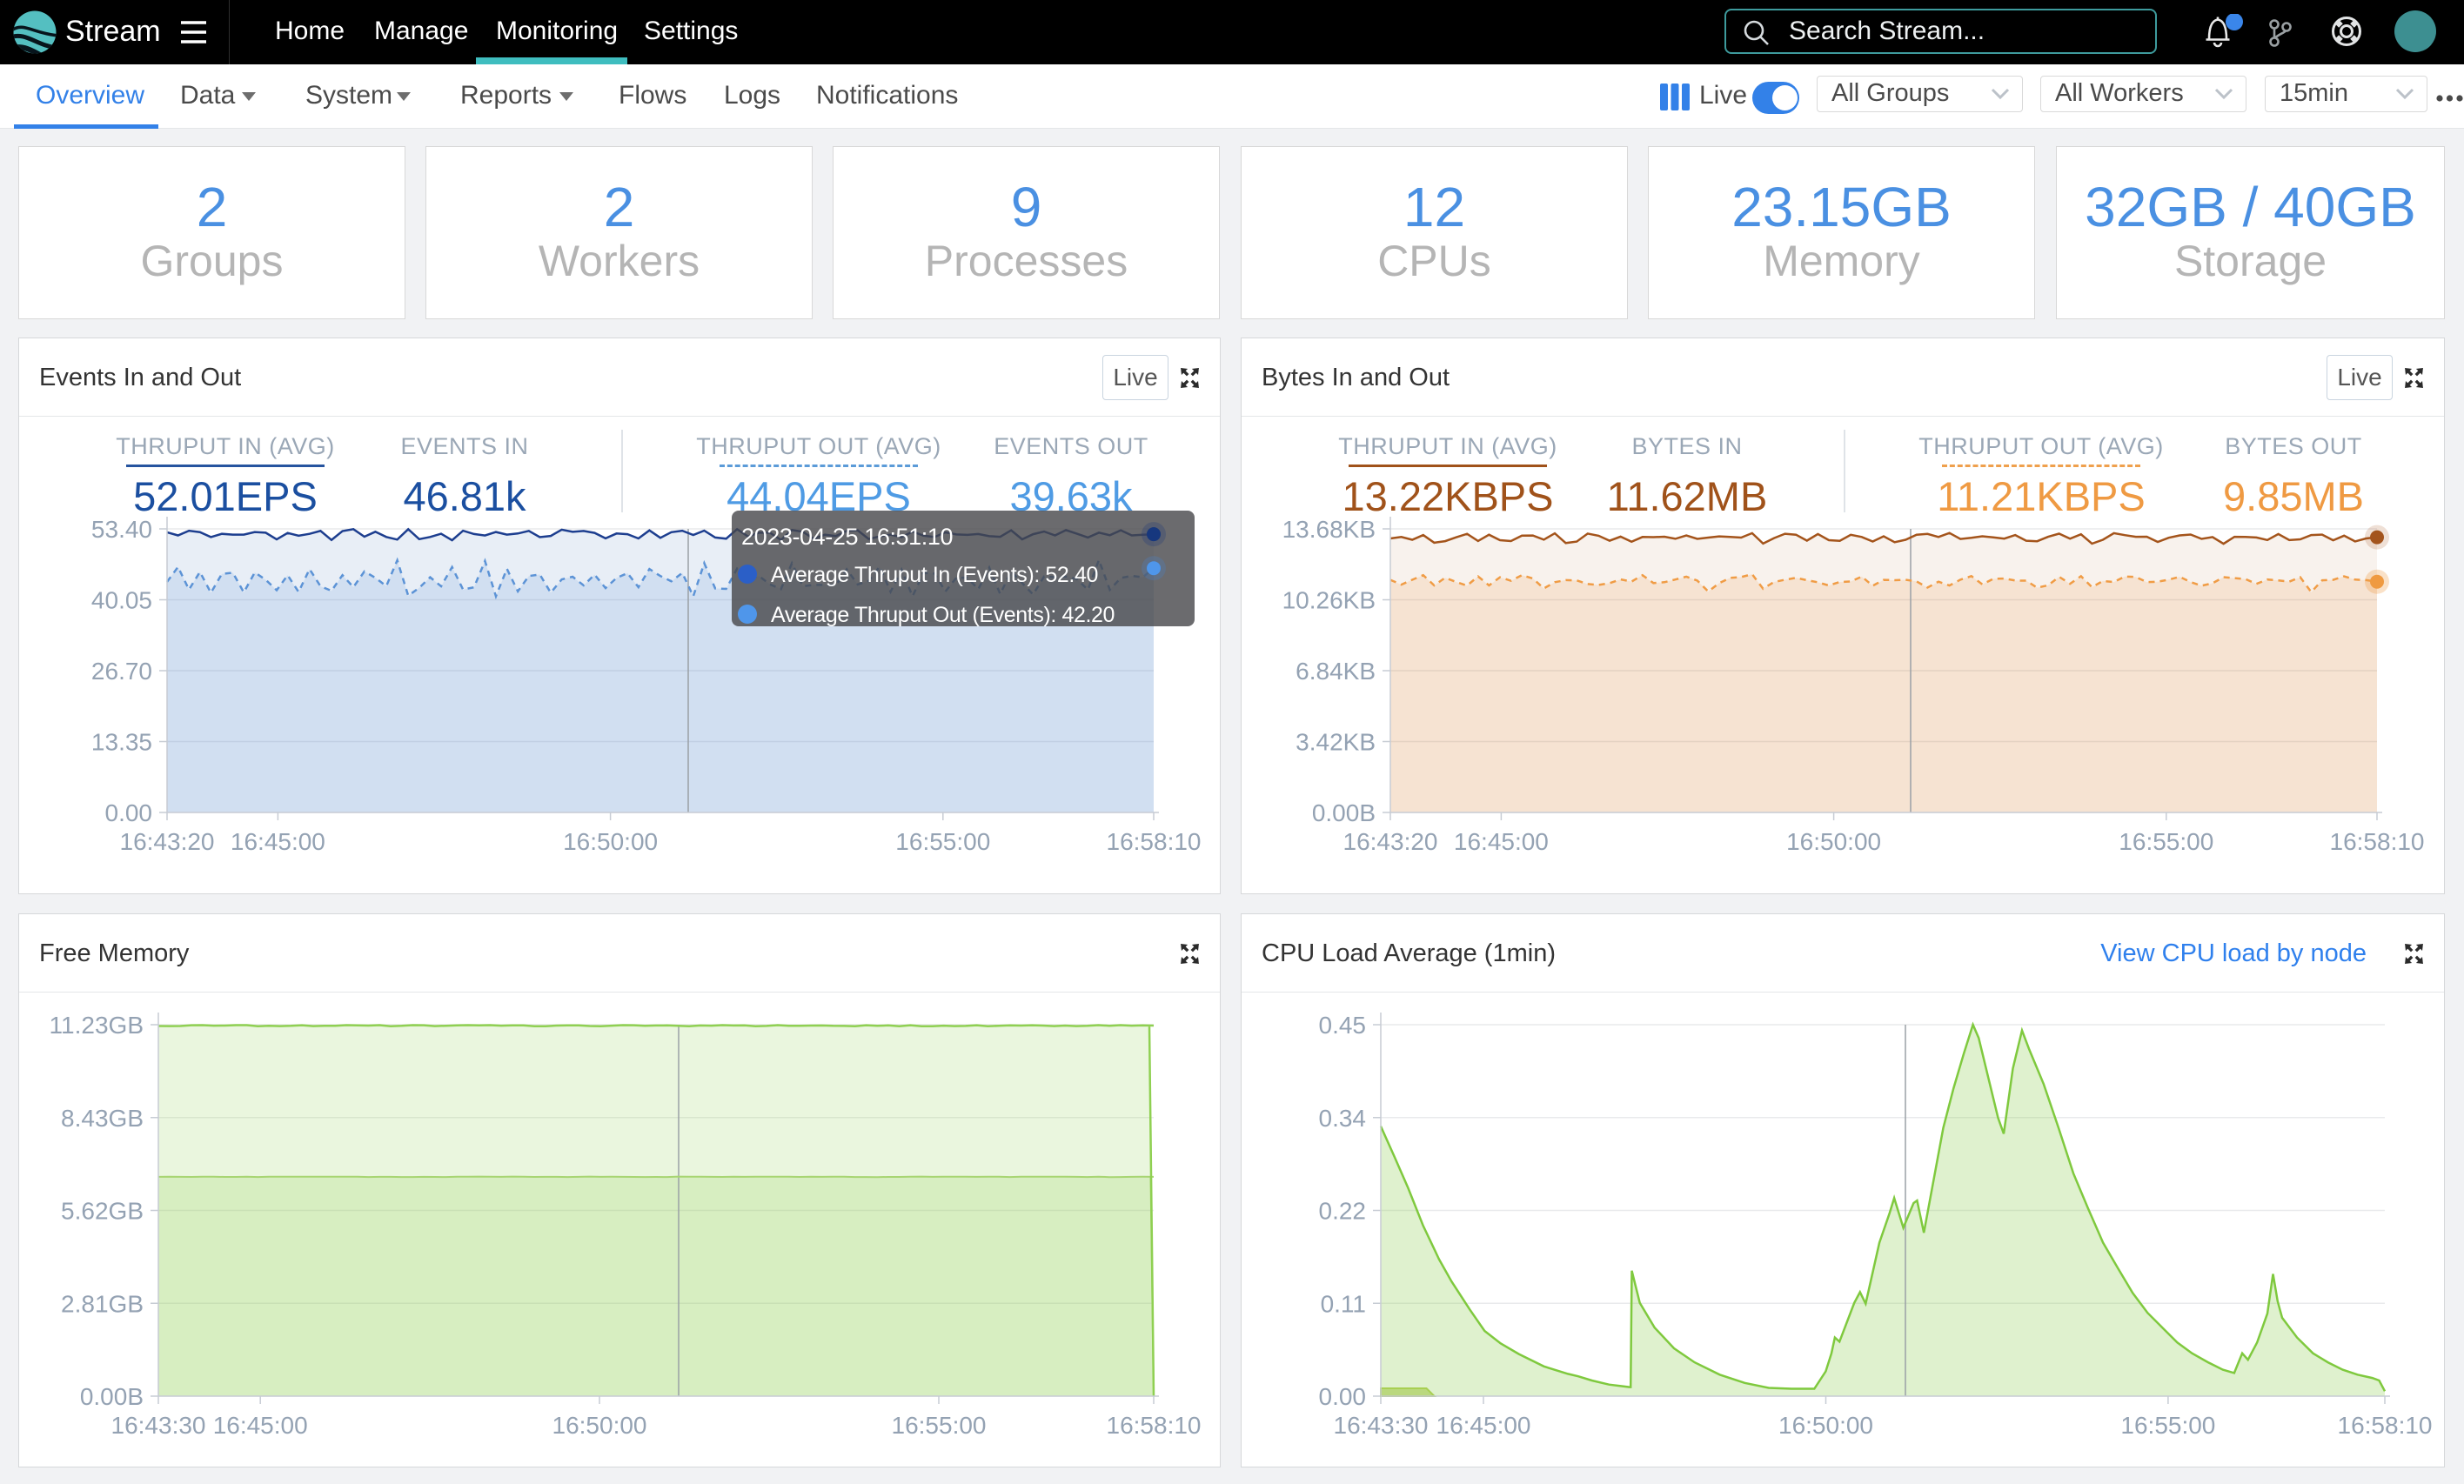 This screenshot has height=1484, width=2464. What do you see at coordinates (1336, 671) in the screenshot?
I see `svg-text: 6.84KB` at bounding box center [1336, 671].